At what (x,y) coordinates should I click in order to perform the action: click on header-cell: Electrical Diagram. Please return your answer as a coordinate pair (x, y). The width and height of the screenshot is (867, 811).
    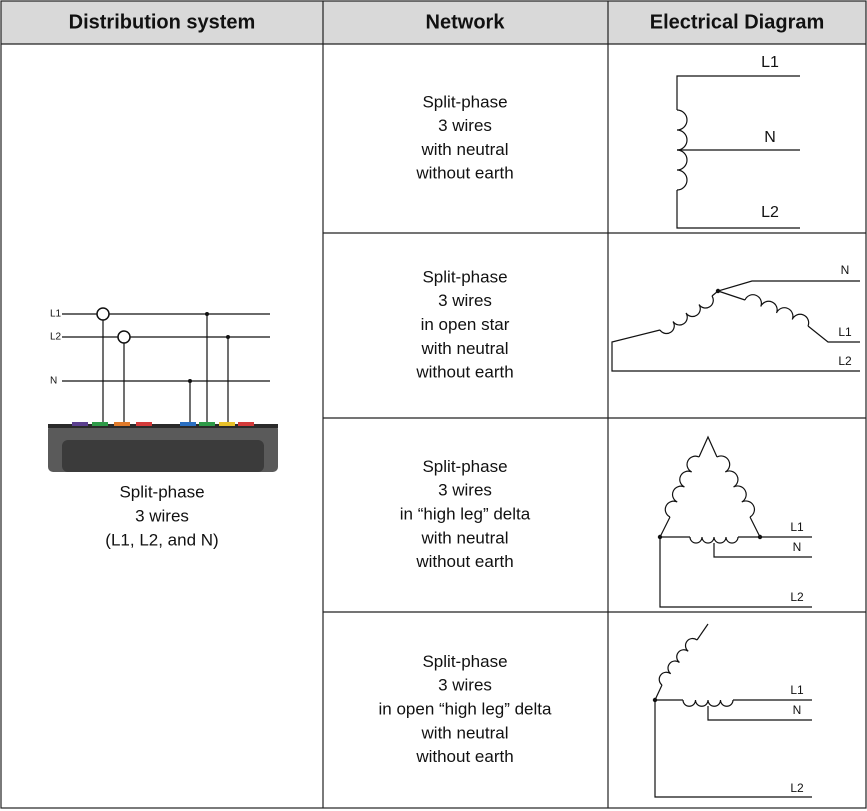
    Looking at the image, I should click on (737, 22).